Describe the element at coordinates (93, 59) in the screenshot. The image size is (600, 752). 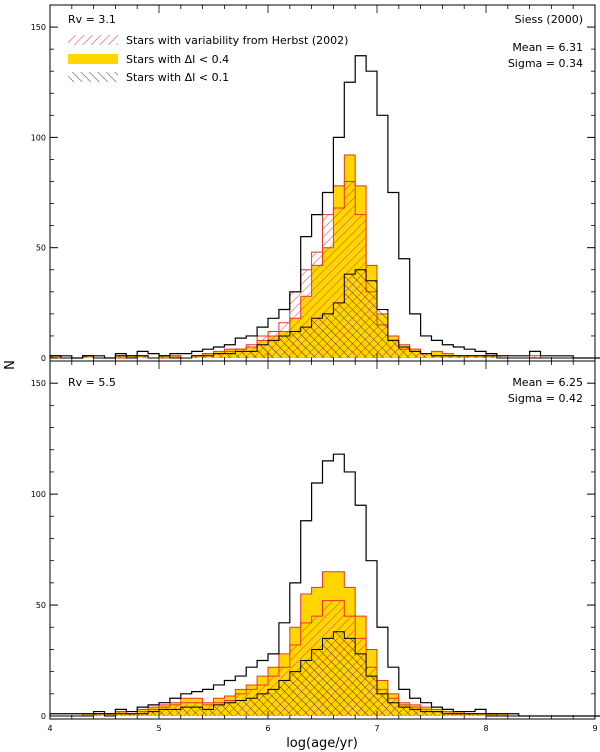
I see `legend-swatch-di04` at that location.